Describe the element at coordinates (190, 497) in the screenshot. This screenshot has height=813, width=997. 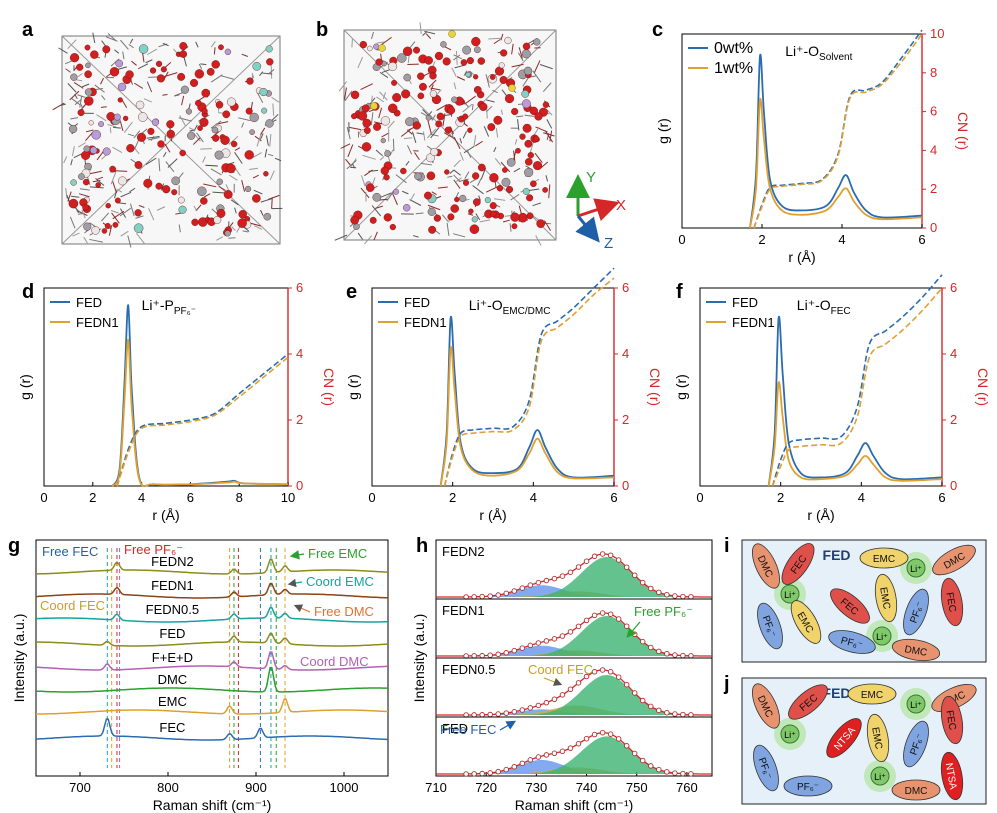
I see `x-tick-label: 6` at that location.